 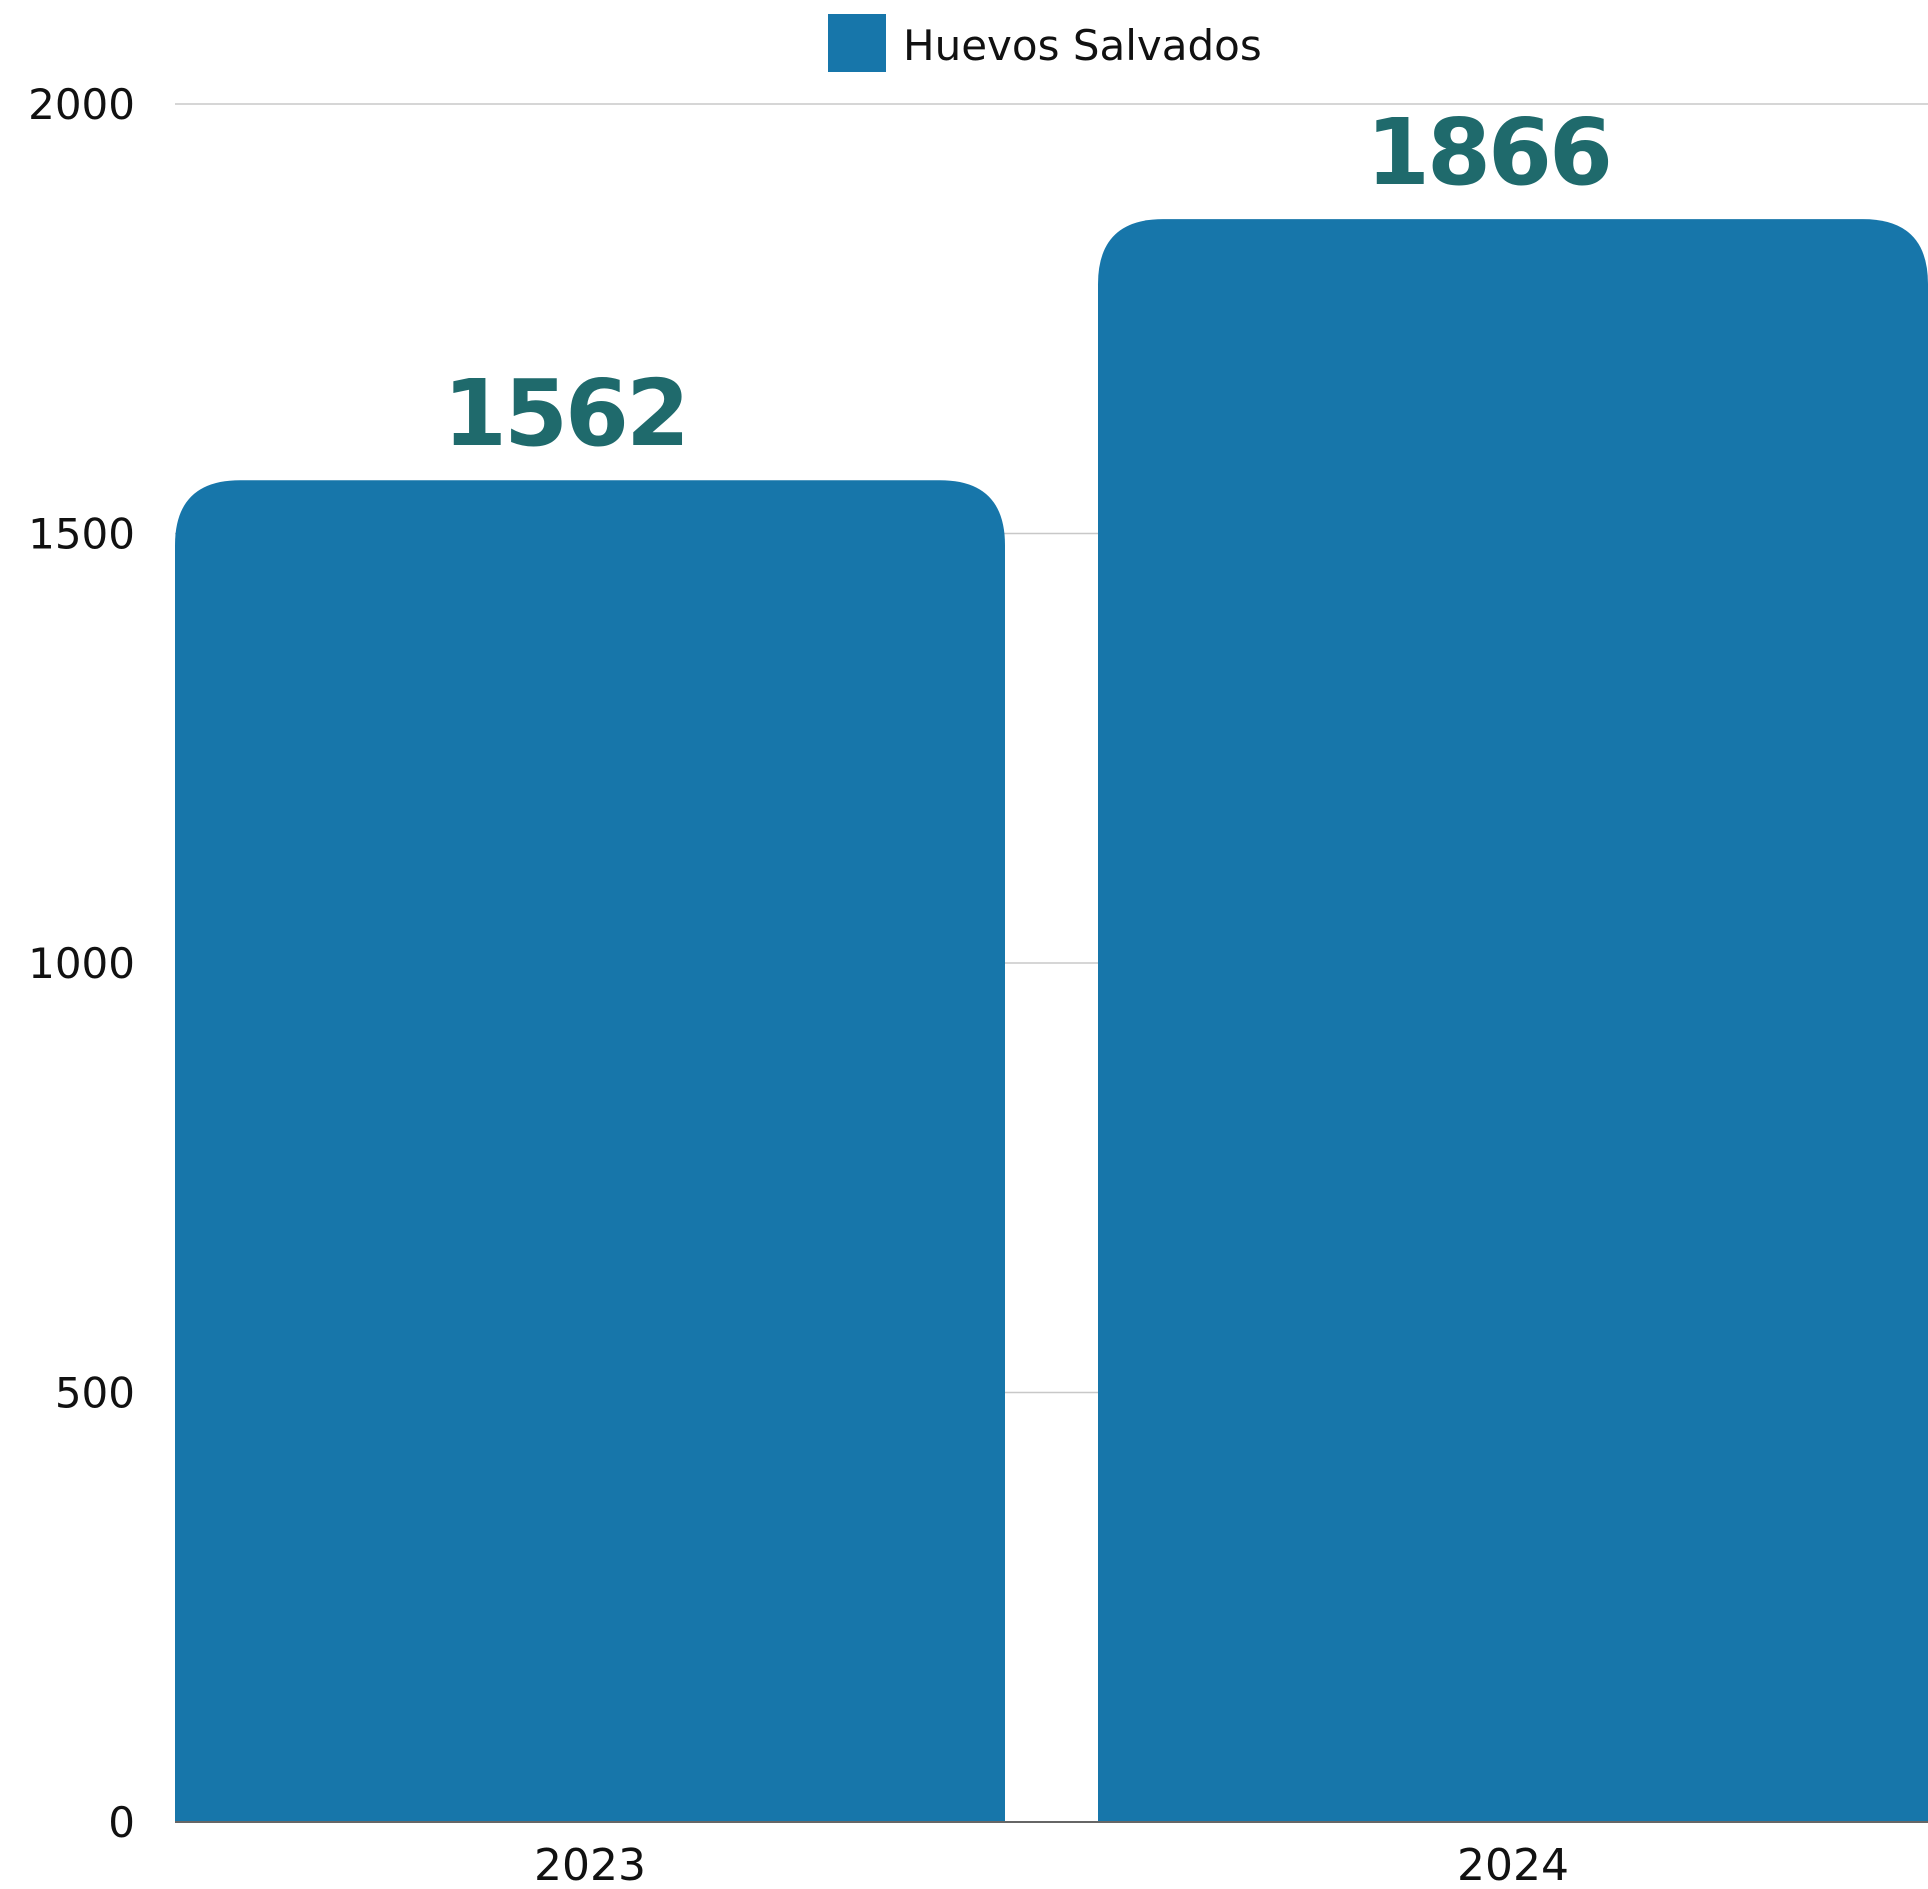 What do you see at coordinates (857, 43) in the screenshot?
I see `legend-swatch` at bounding box center [857, 43].